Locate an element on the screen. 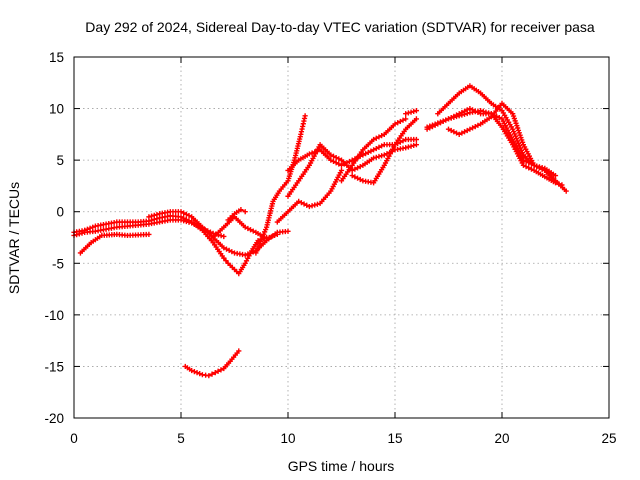  series-sat-h is located at coordinates (309, 196).